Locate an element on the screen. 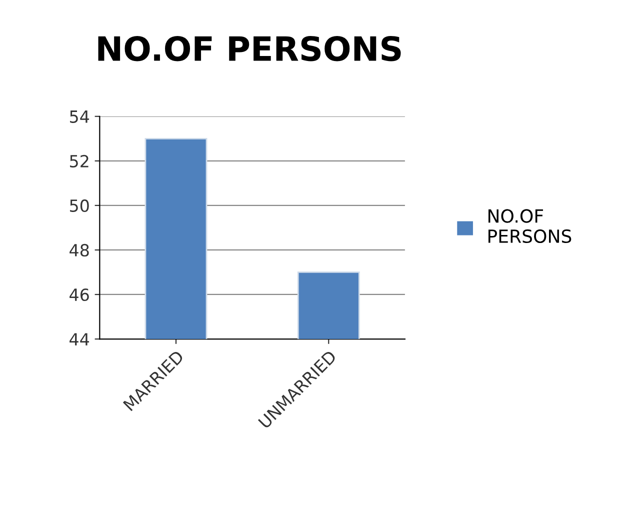 The height and width of the screenshot is (506, 623). y-tick-label: 44 is located at coordinates (80, 339).